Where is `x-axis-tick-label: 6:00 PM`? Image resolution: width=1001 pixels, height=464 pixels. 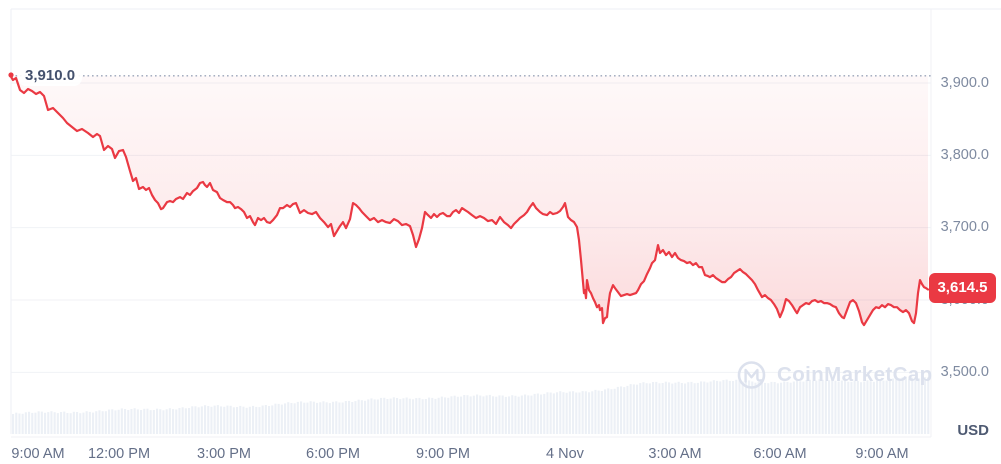
x-axis-tick-label: 6:00 PM is located at coordinates (333, 454).